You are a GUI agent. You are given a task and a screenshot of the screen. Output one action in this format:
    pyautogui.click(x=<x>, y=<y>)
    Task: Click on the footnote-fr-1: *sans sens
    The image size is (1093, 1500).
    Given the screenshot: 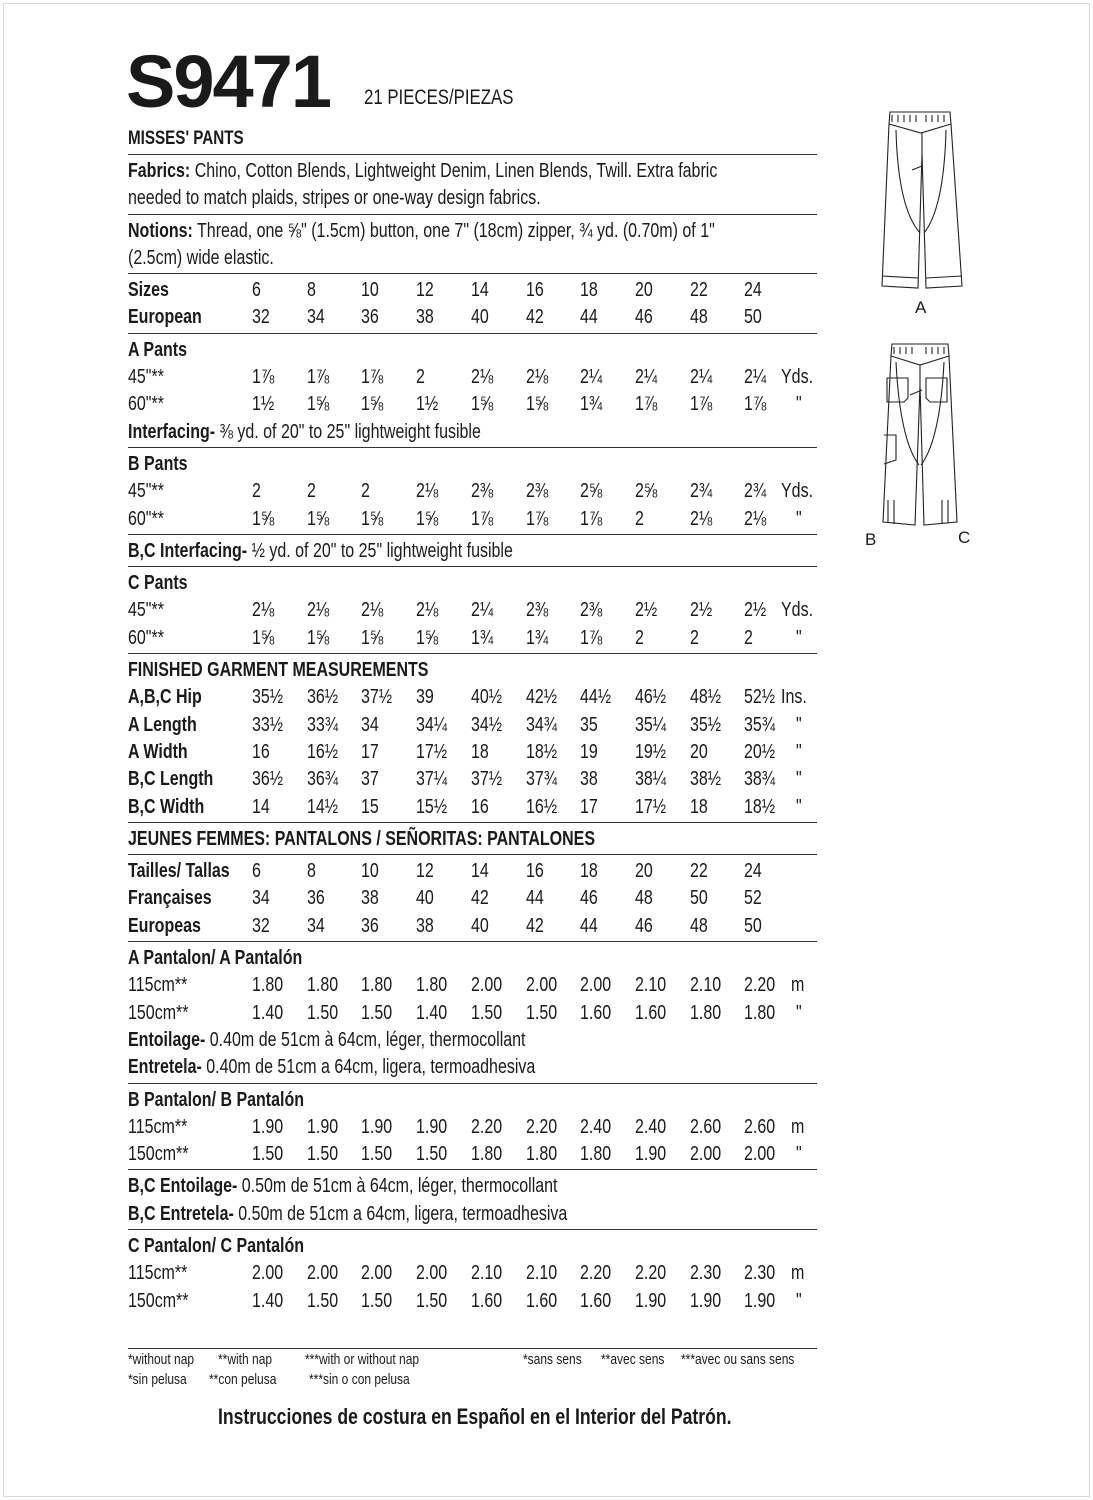 What is the action you would take?
    pyautogui.click(x=552, y=1359)
    